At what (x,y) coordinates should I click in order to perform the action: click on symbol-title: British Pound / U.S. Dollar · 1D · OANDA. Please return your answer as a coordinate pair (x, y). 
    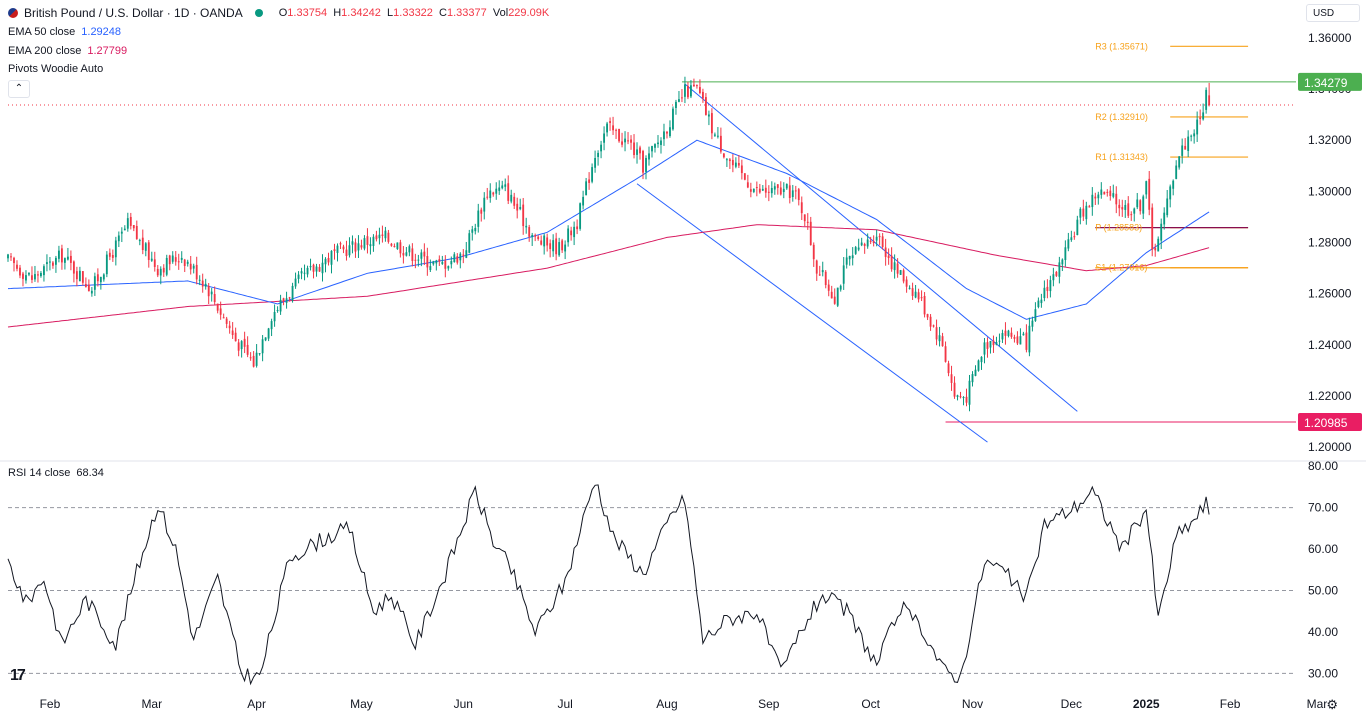
    Looking at the image, I should click on (133, 13).